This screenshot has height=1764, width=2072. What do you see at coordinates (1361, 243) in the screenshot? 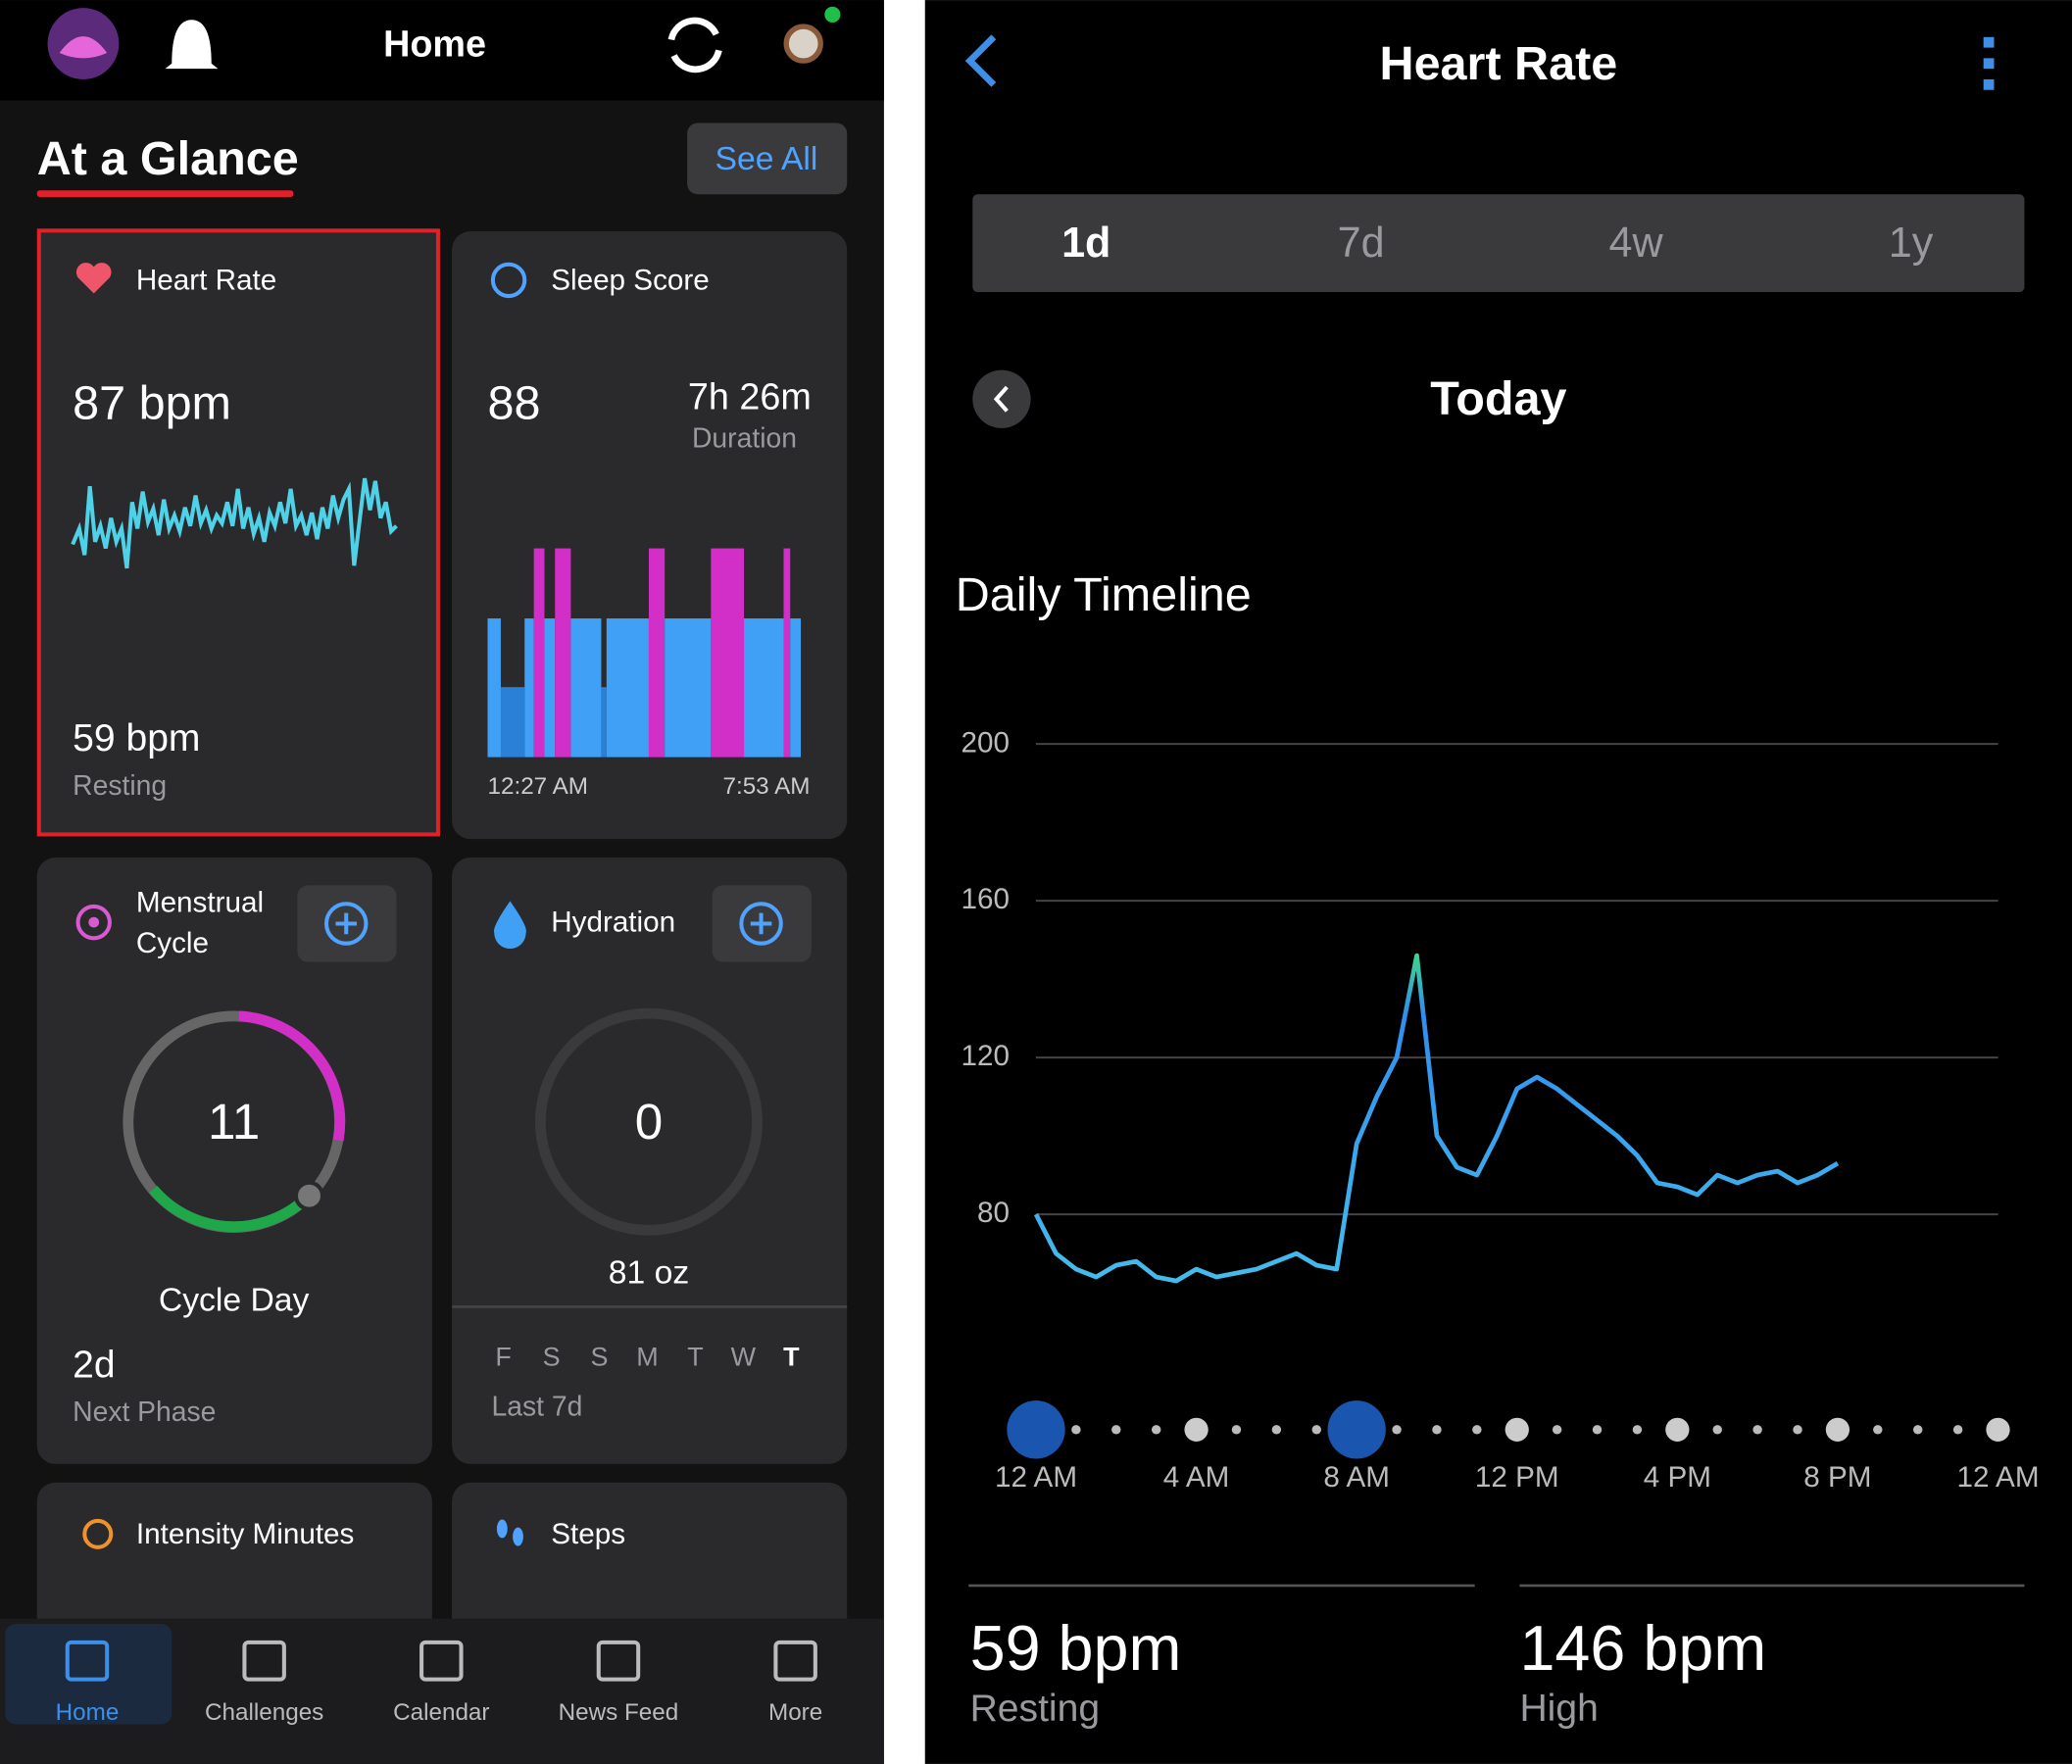
I see `tab-label: 7d` at bounding box center [1361, 243].